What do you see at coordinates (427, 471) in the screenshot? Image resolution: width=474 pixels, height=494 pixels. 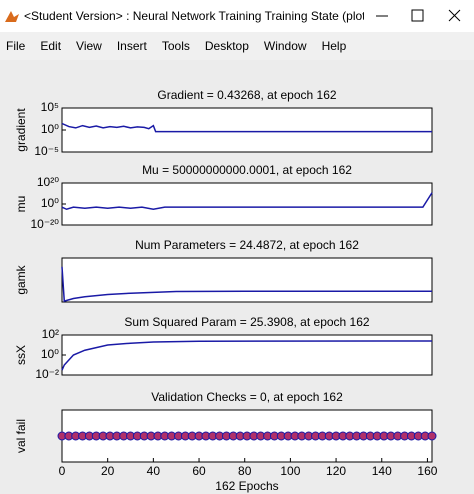 I see `x-tick-label: 160` at bounding box center [427, 471].